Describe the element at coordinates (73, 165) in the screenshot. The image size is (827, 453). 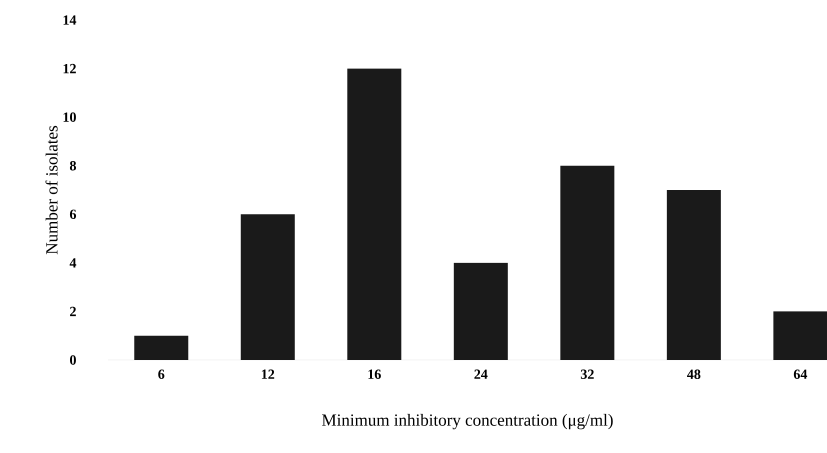
I see `y-tick-label: 8` at that location.